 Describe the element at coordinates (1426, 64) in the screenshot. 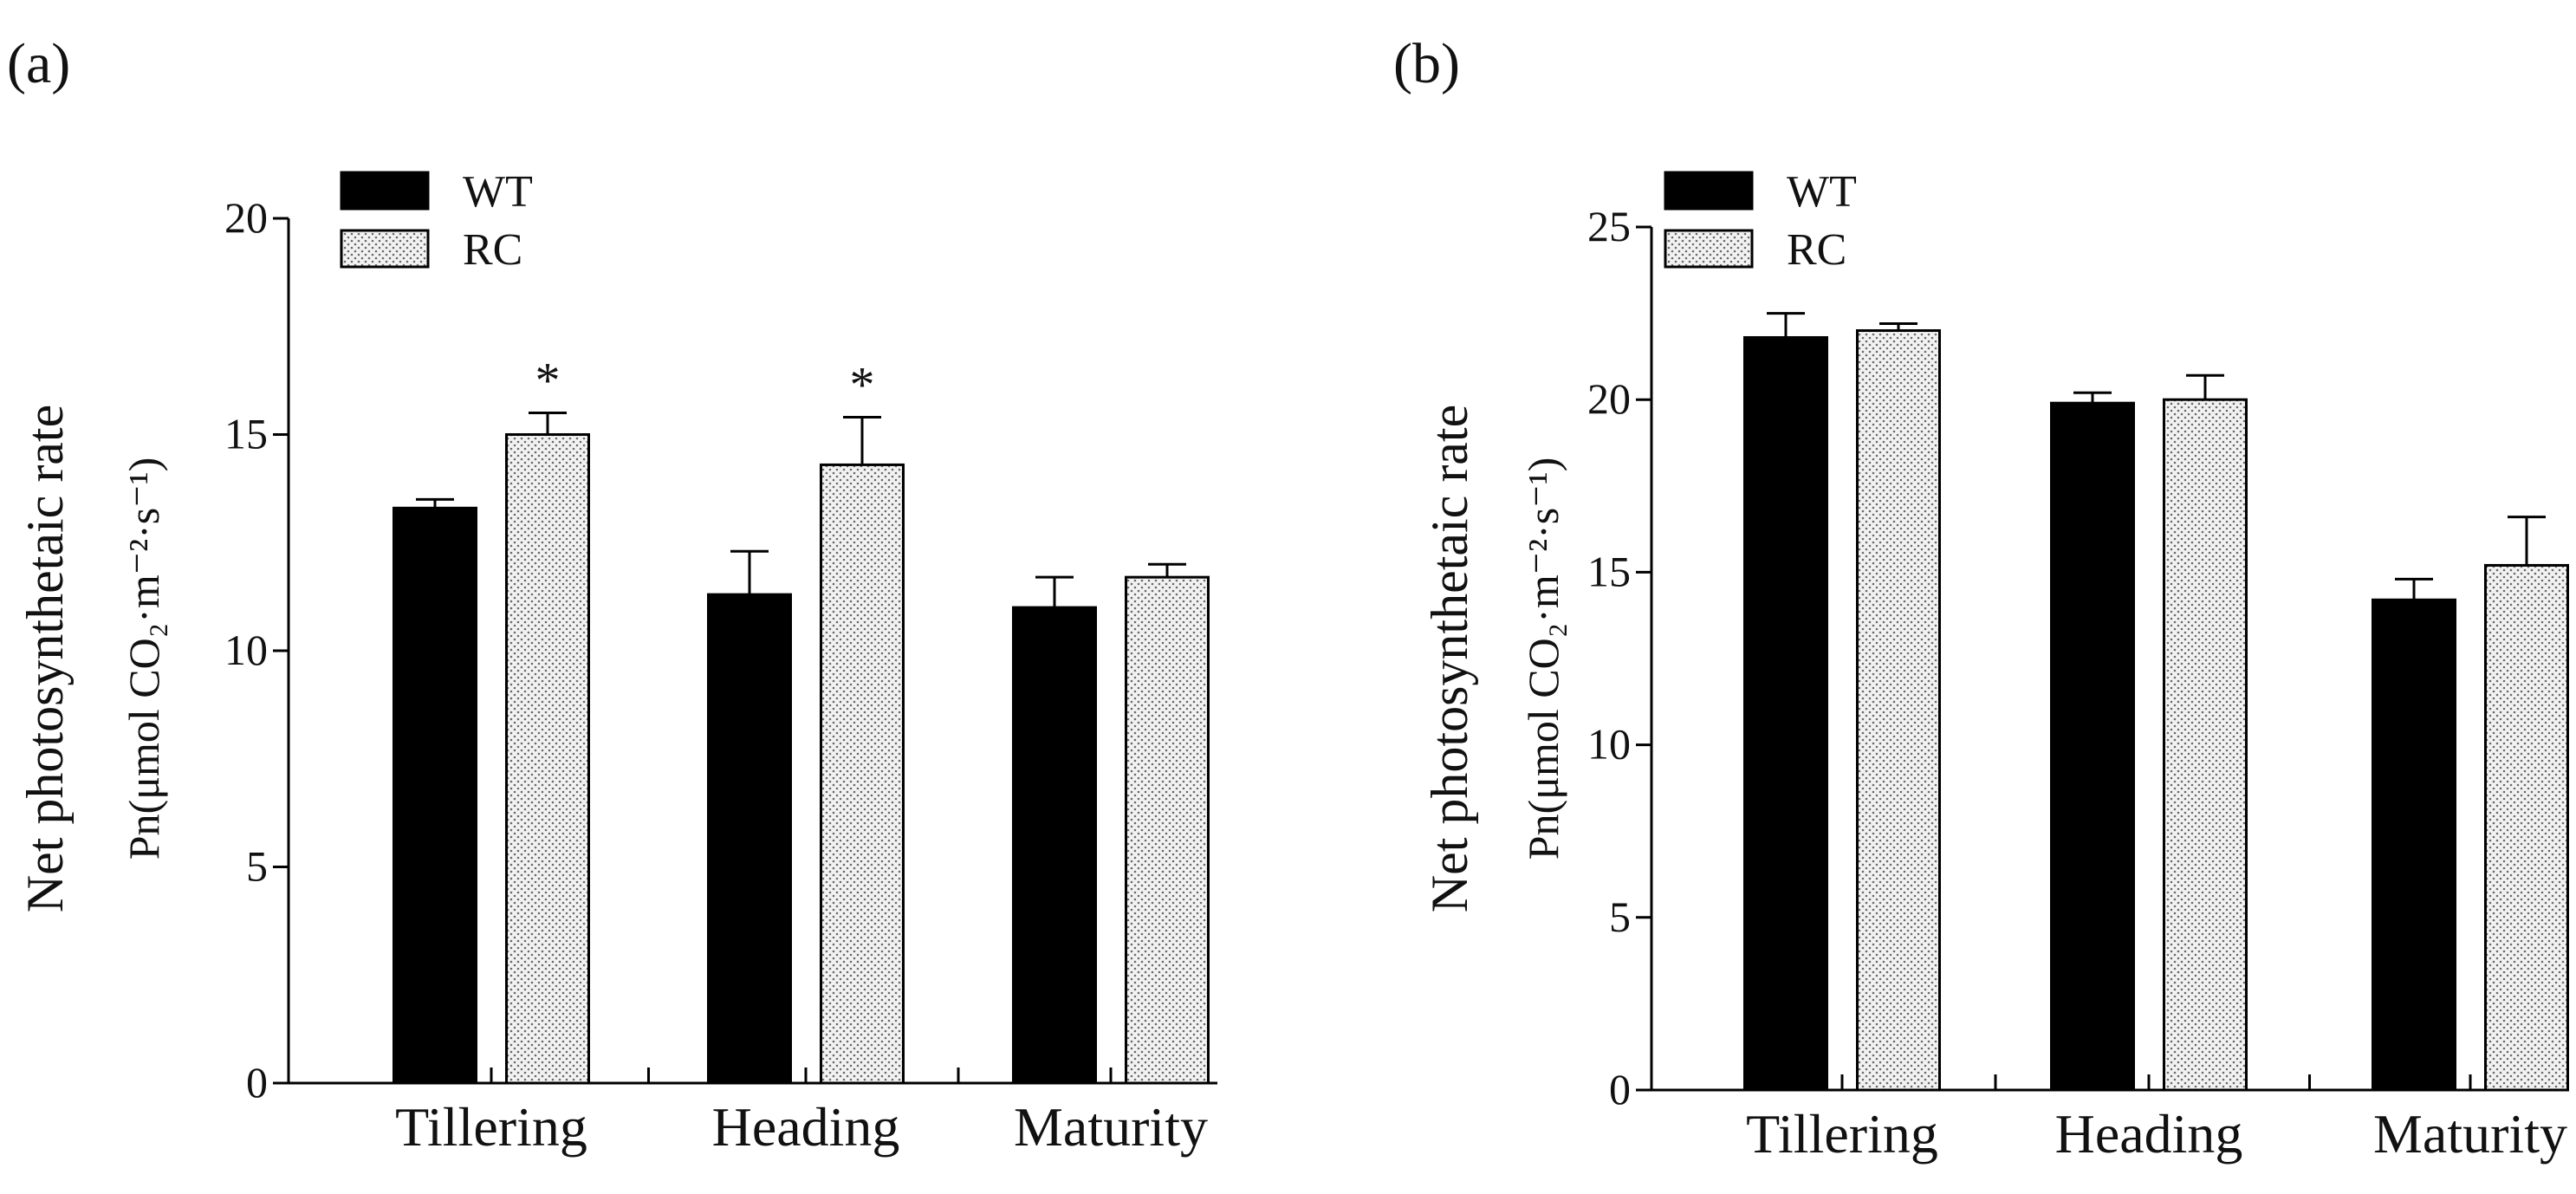

I see `panel-label: (b)` at that location.